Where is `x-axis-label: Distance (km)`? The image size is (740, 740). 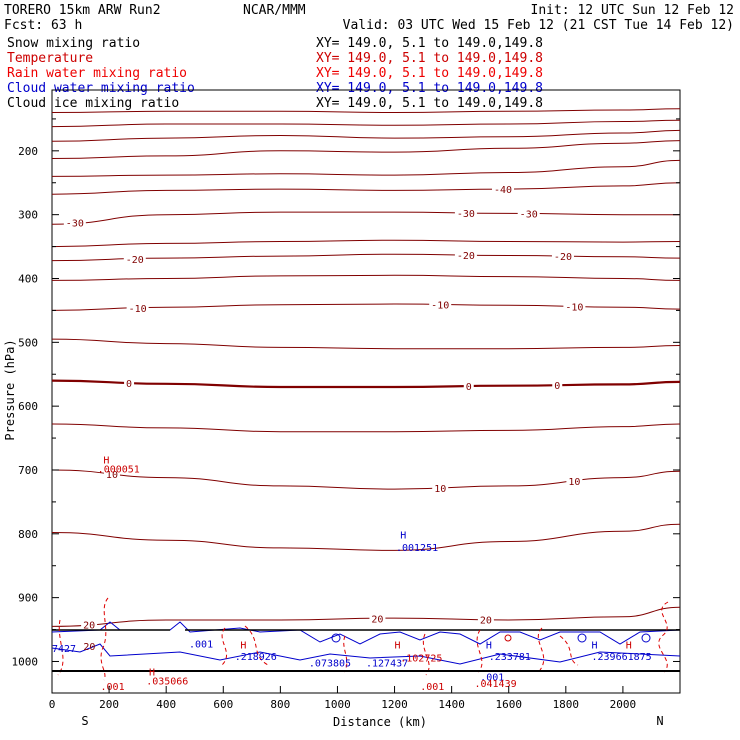
x-axis-label: Distance (km) is located at coordinates (380, 722).